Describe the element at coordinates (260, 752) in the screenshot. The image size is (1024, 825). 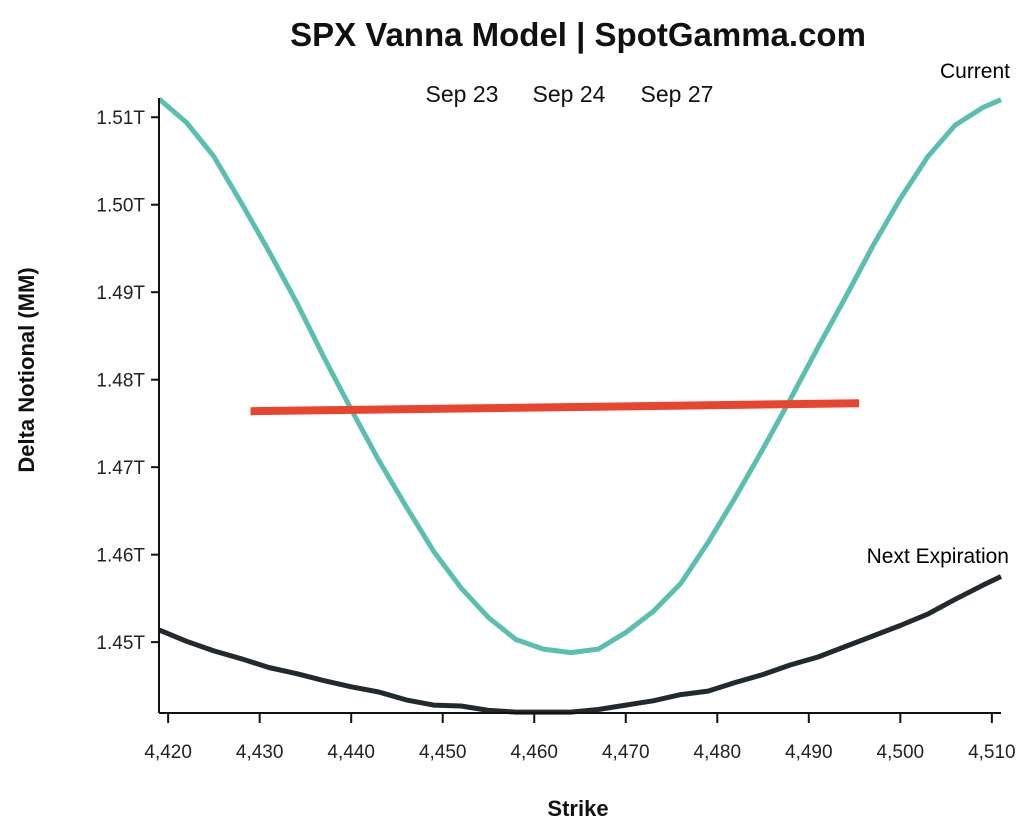
I see `x-tick-label: 4,430` at that location.